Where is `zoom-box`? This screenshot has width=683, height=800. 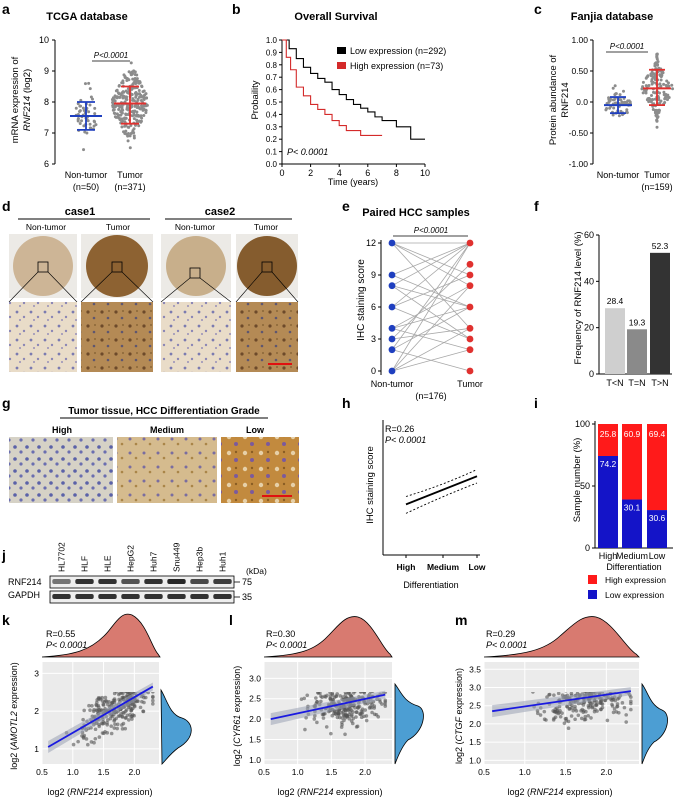 zoom-box is located at coordinates (267, 267).